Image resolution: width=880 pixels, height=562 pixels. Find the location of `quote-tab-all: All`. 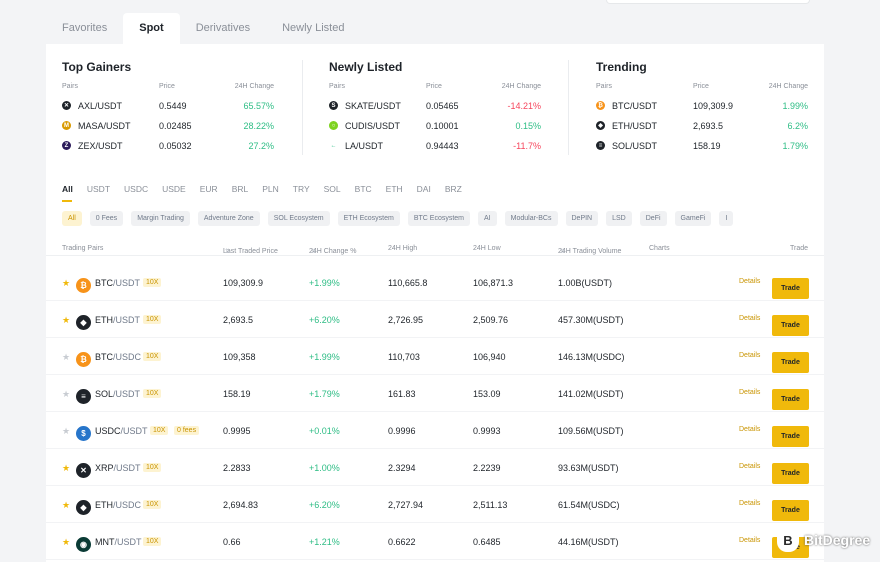

quote-tab-all: All is located at coordinates (67, 193).